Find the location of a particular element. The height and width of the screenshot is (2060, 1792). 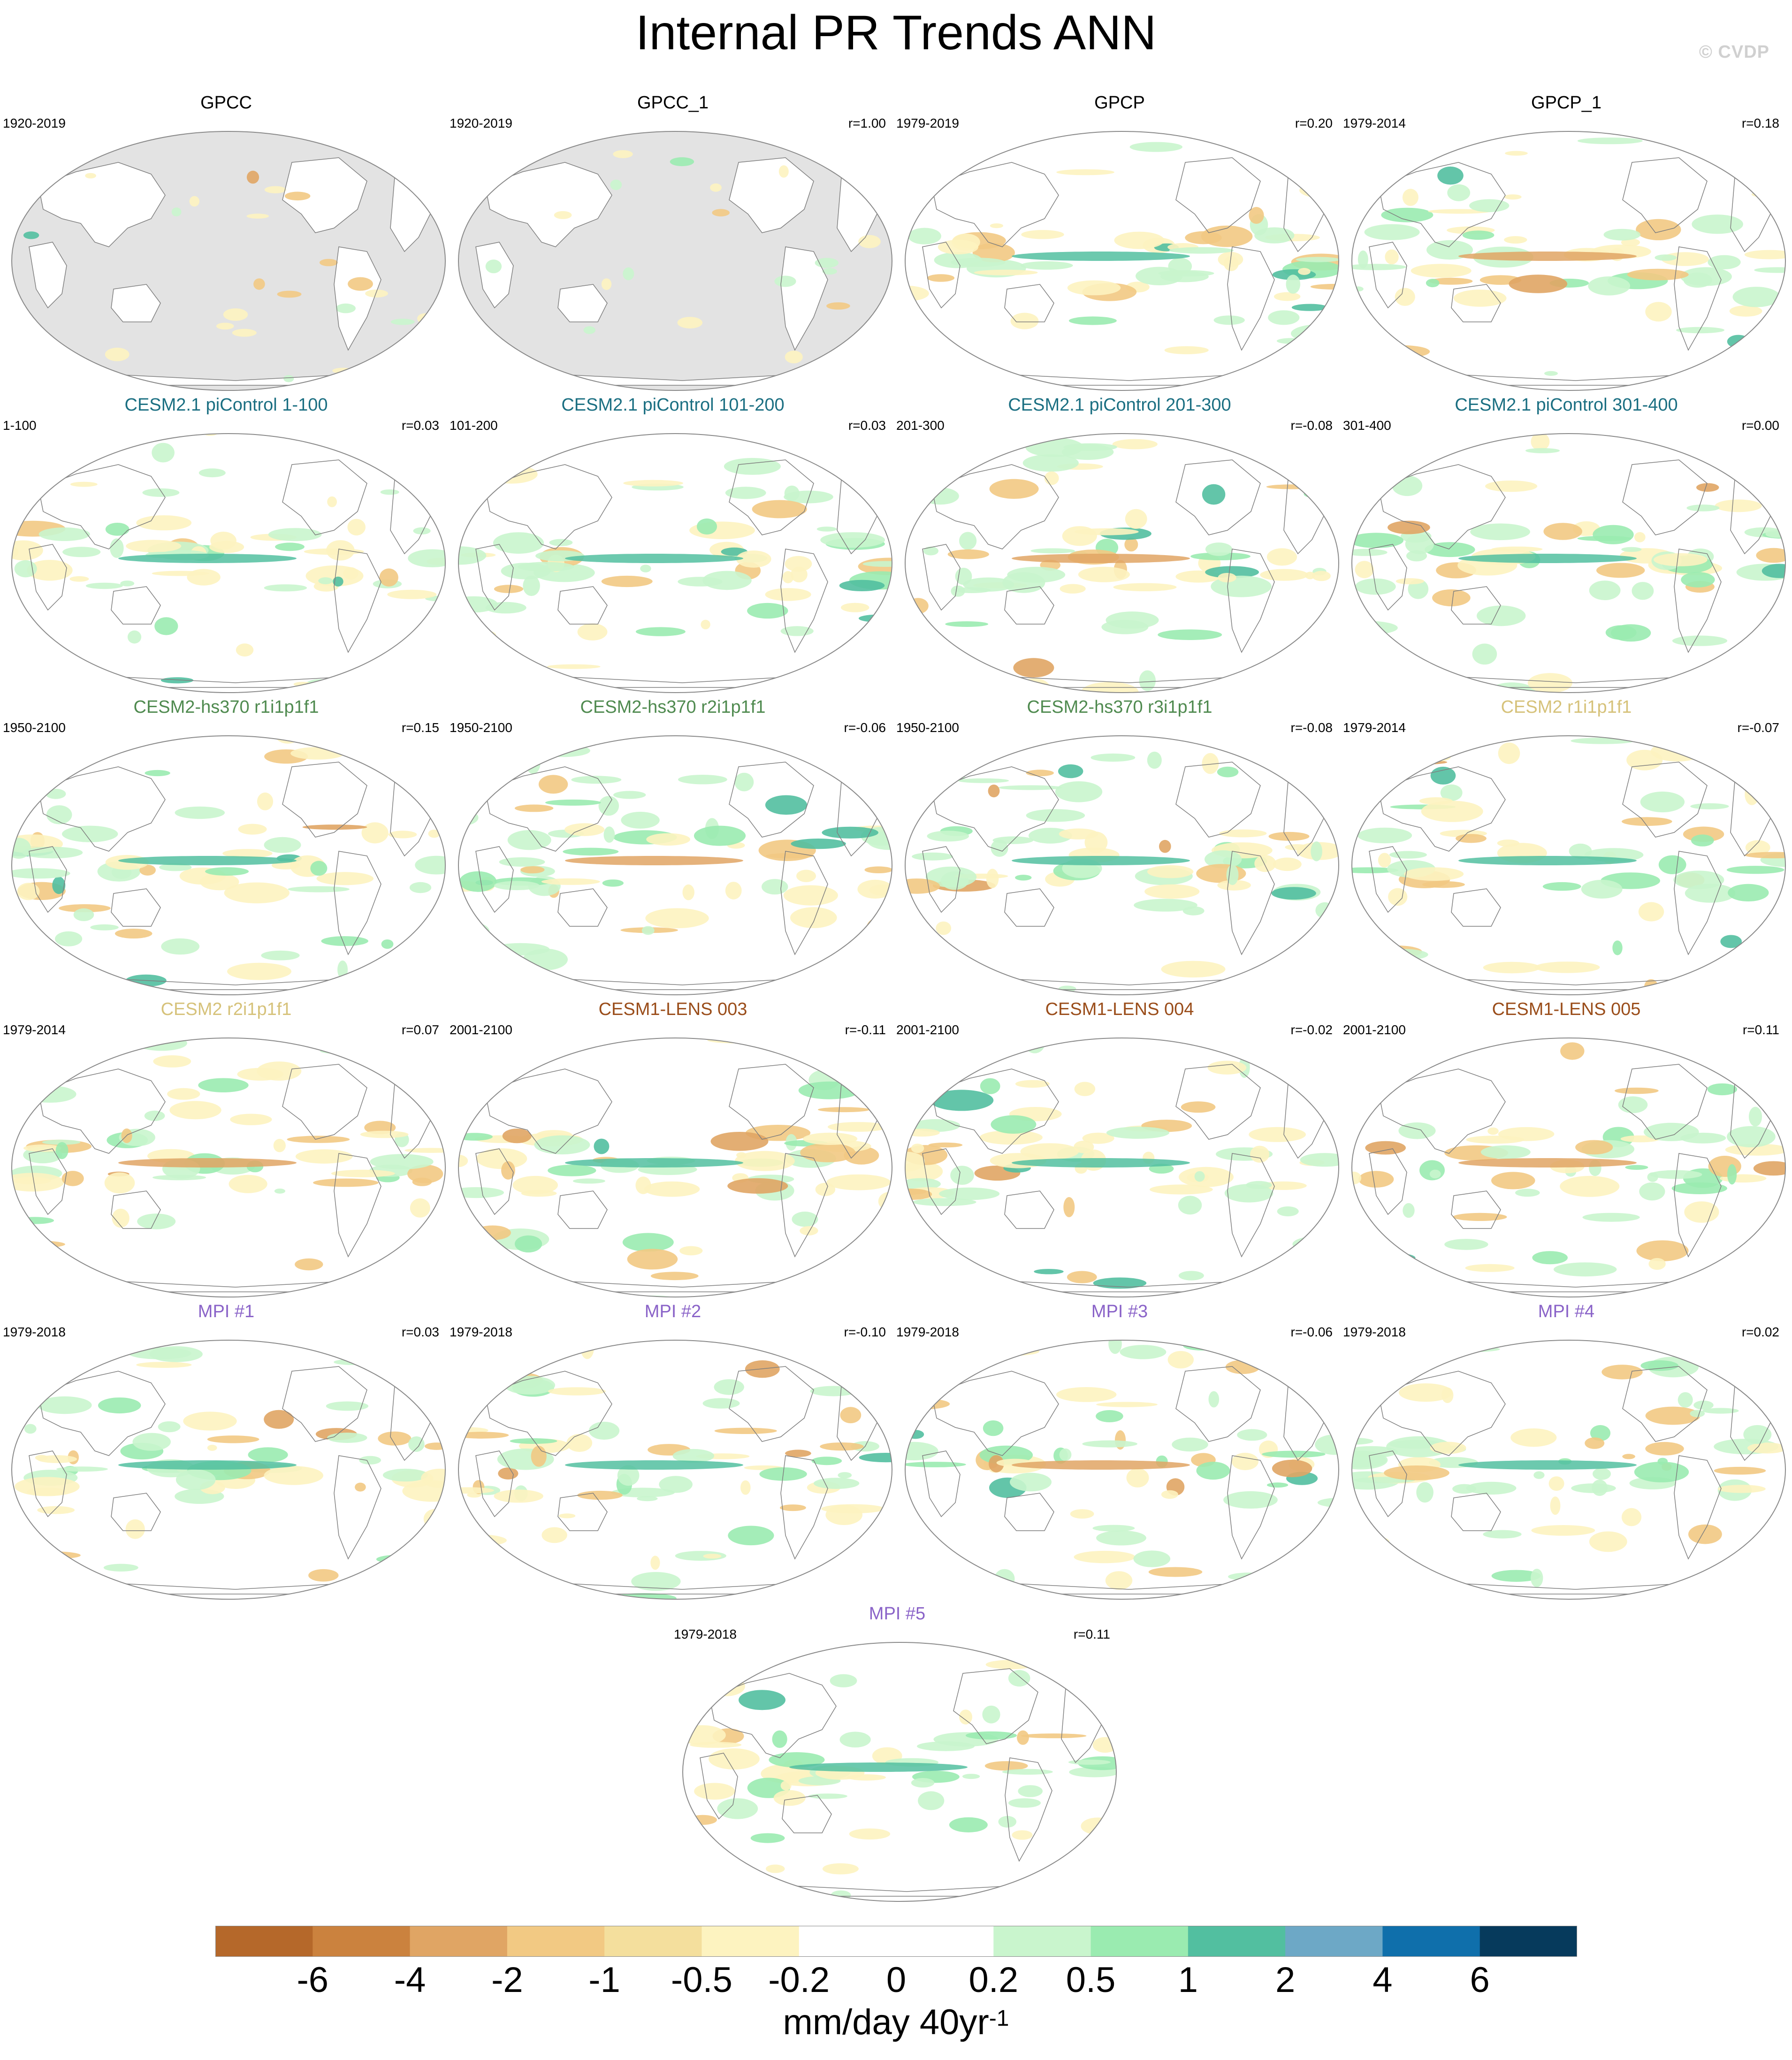

globe-outline is located at coordinates (1568, 1470).